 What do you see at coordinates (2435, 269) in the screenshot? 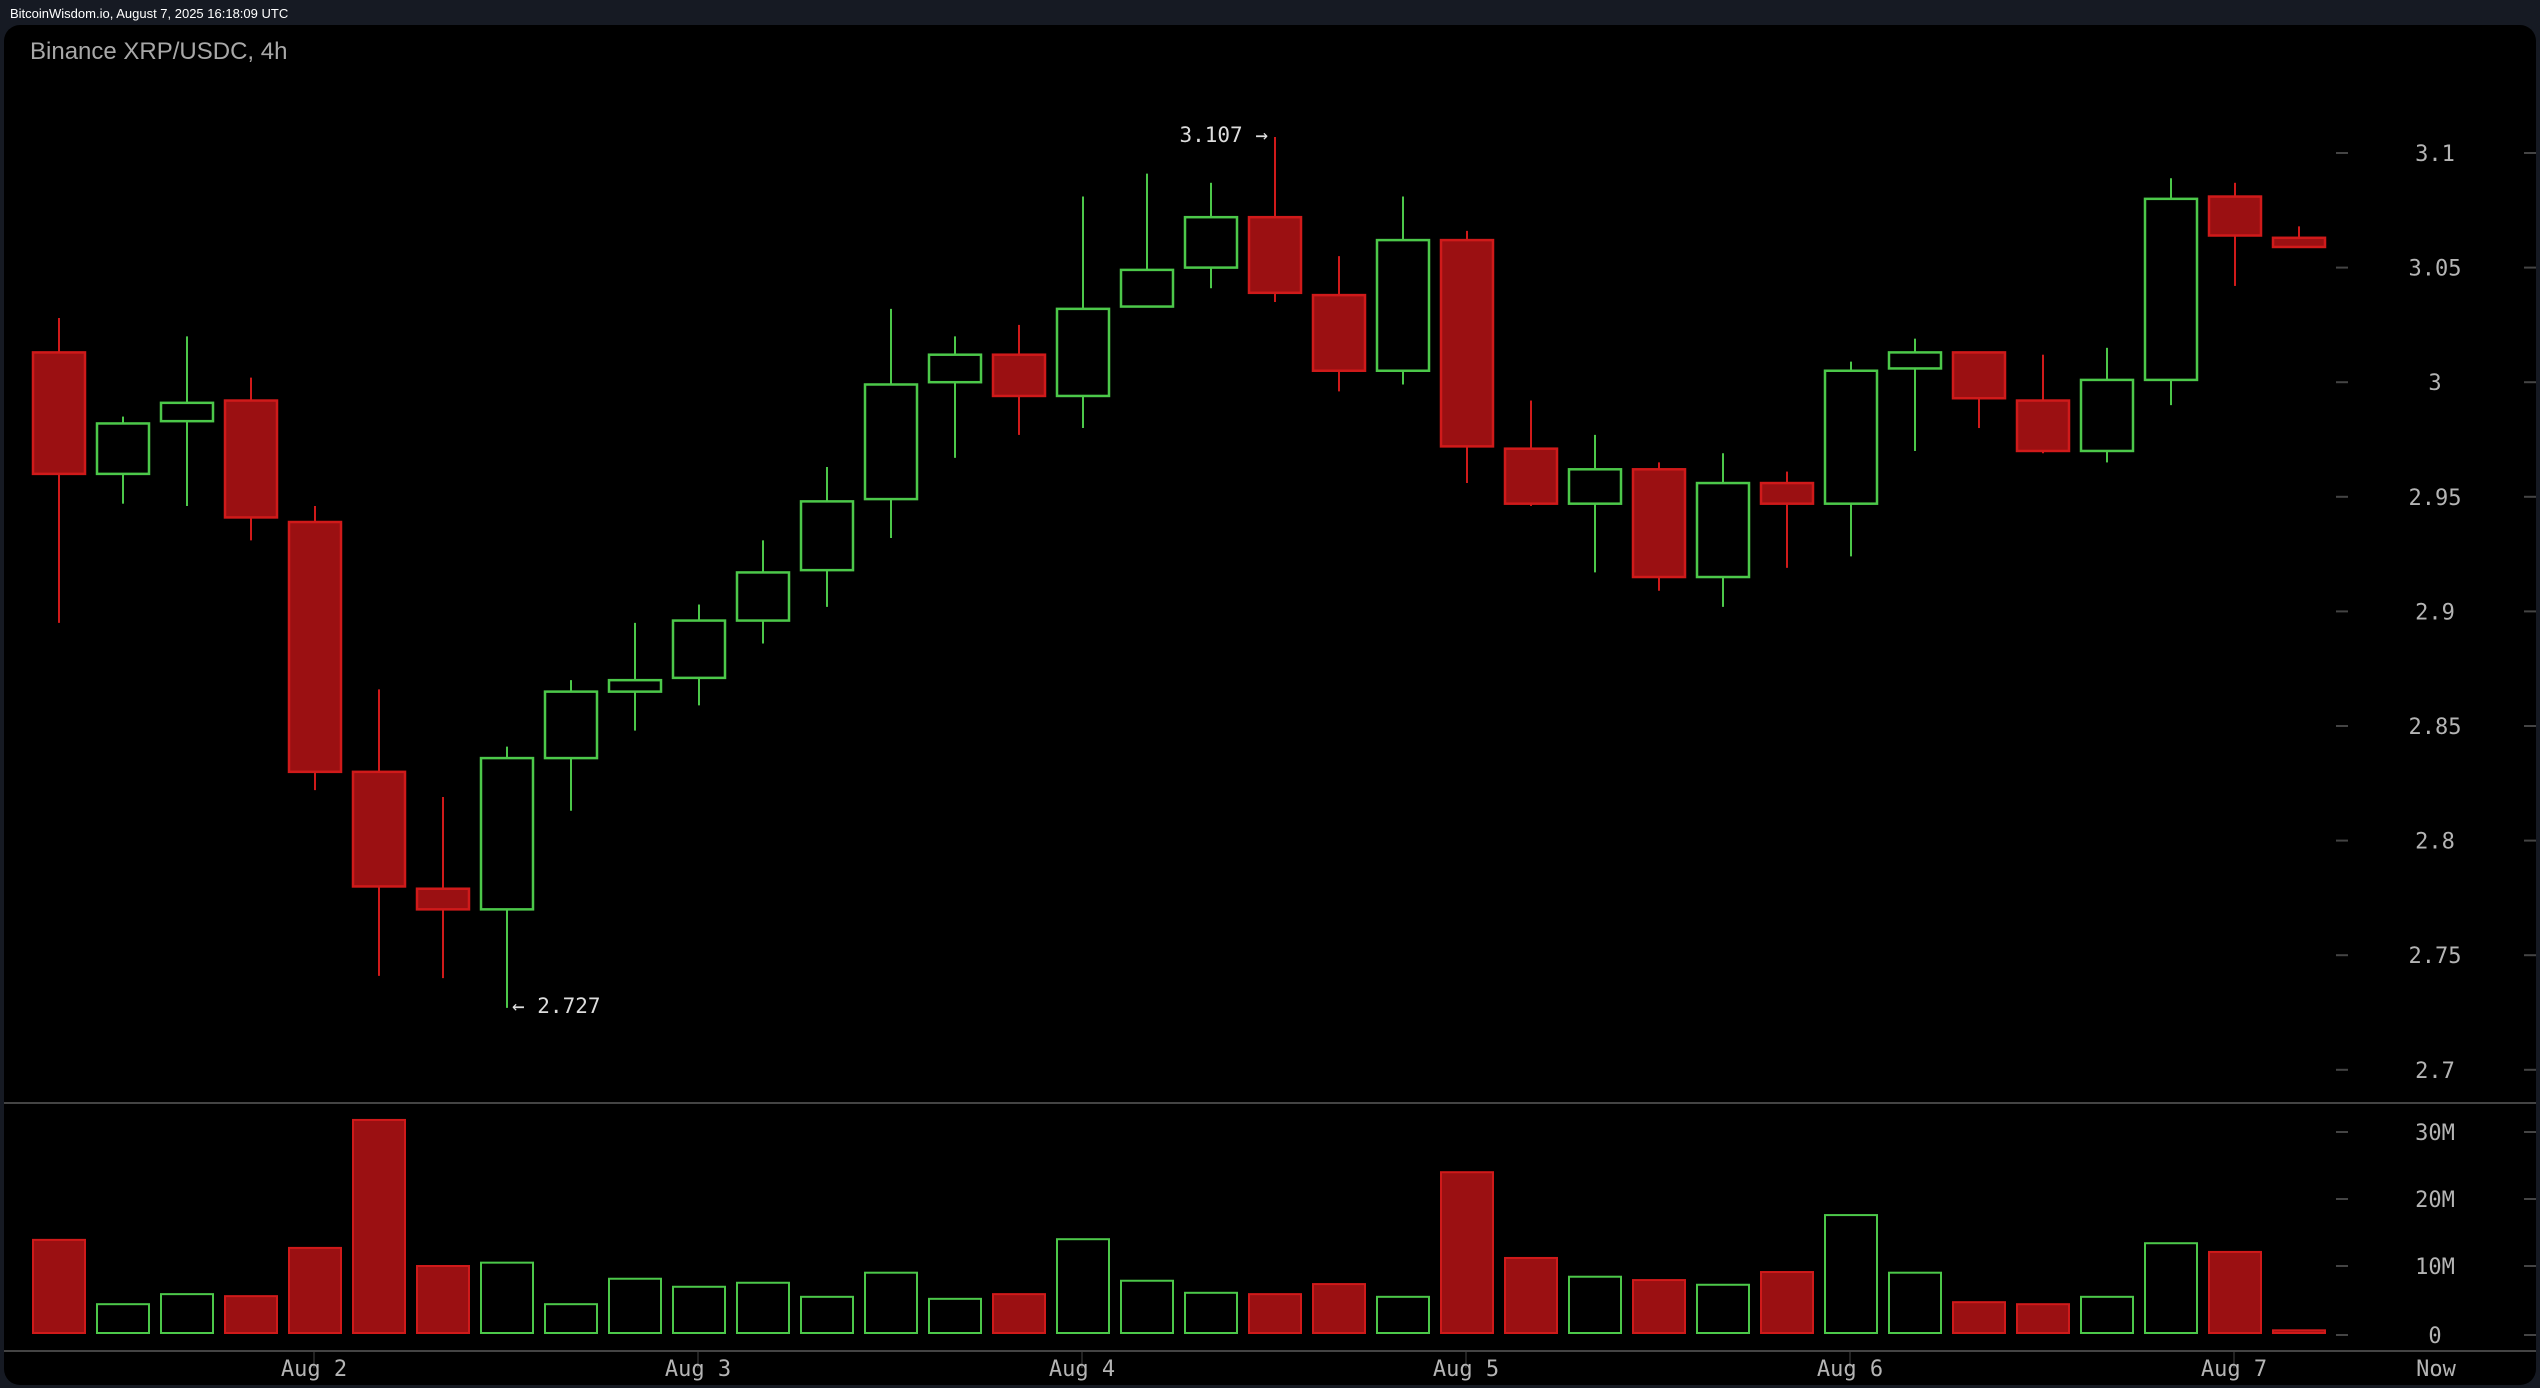
I see `price-tick-label: 3.05` at bounding box center [2435, 269].